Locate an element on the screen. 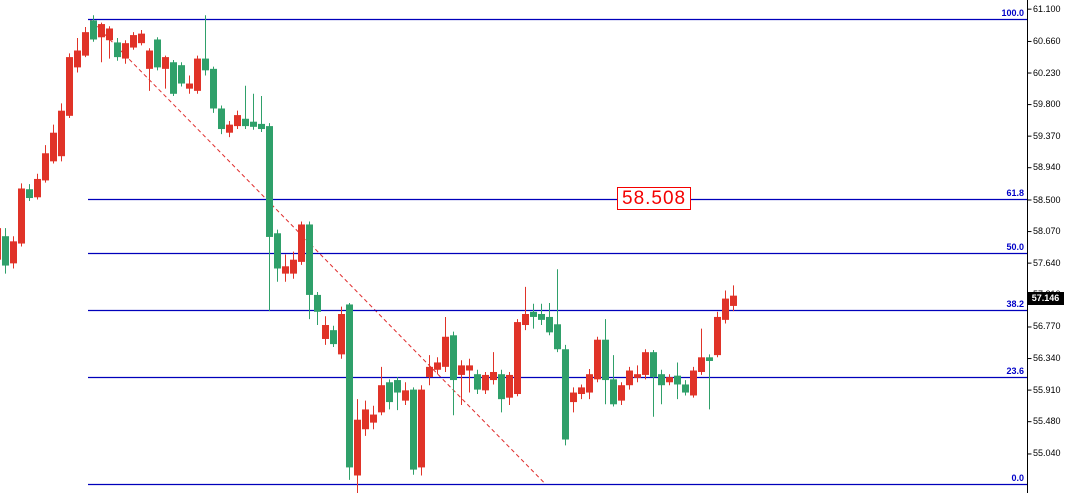 This screenshot has width=1065, height=493. fib-level-label-100.0: 100.0 is located at coordinates (1012, 13).